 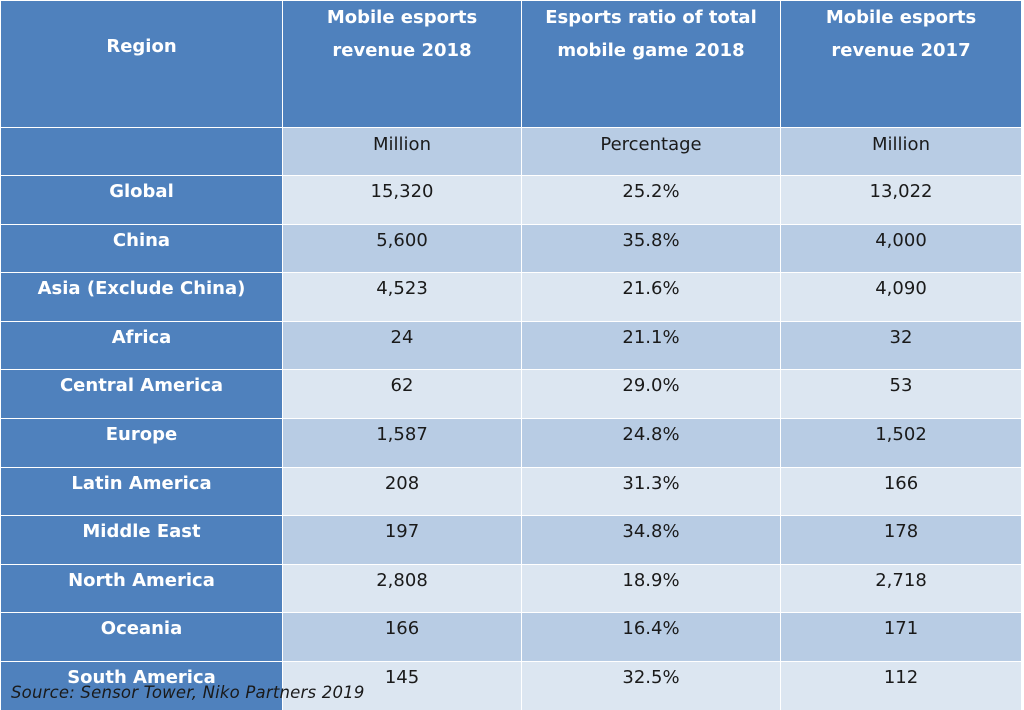 What do you see at coordinates (651, 64) in the screenshot?
I see `column-header-ratio-2018: Esports ratio of total mobile game 2018` at bounding box center [651, 64].